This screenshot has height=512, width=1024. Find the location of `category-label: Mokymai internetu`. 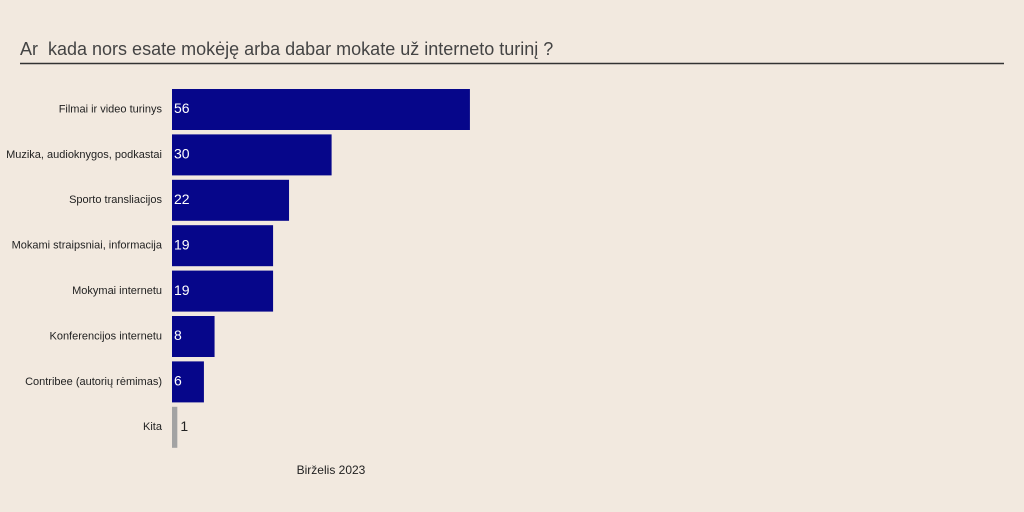

category-label: Mokymai internetu is located at coordinates (117, 291).